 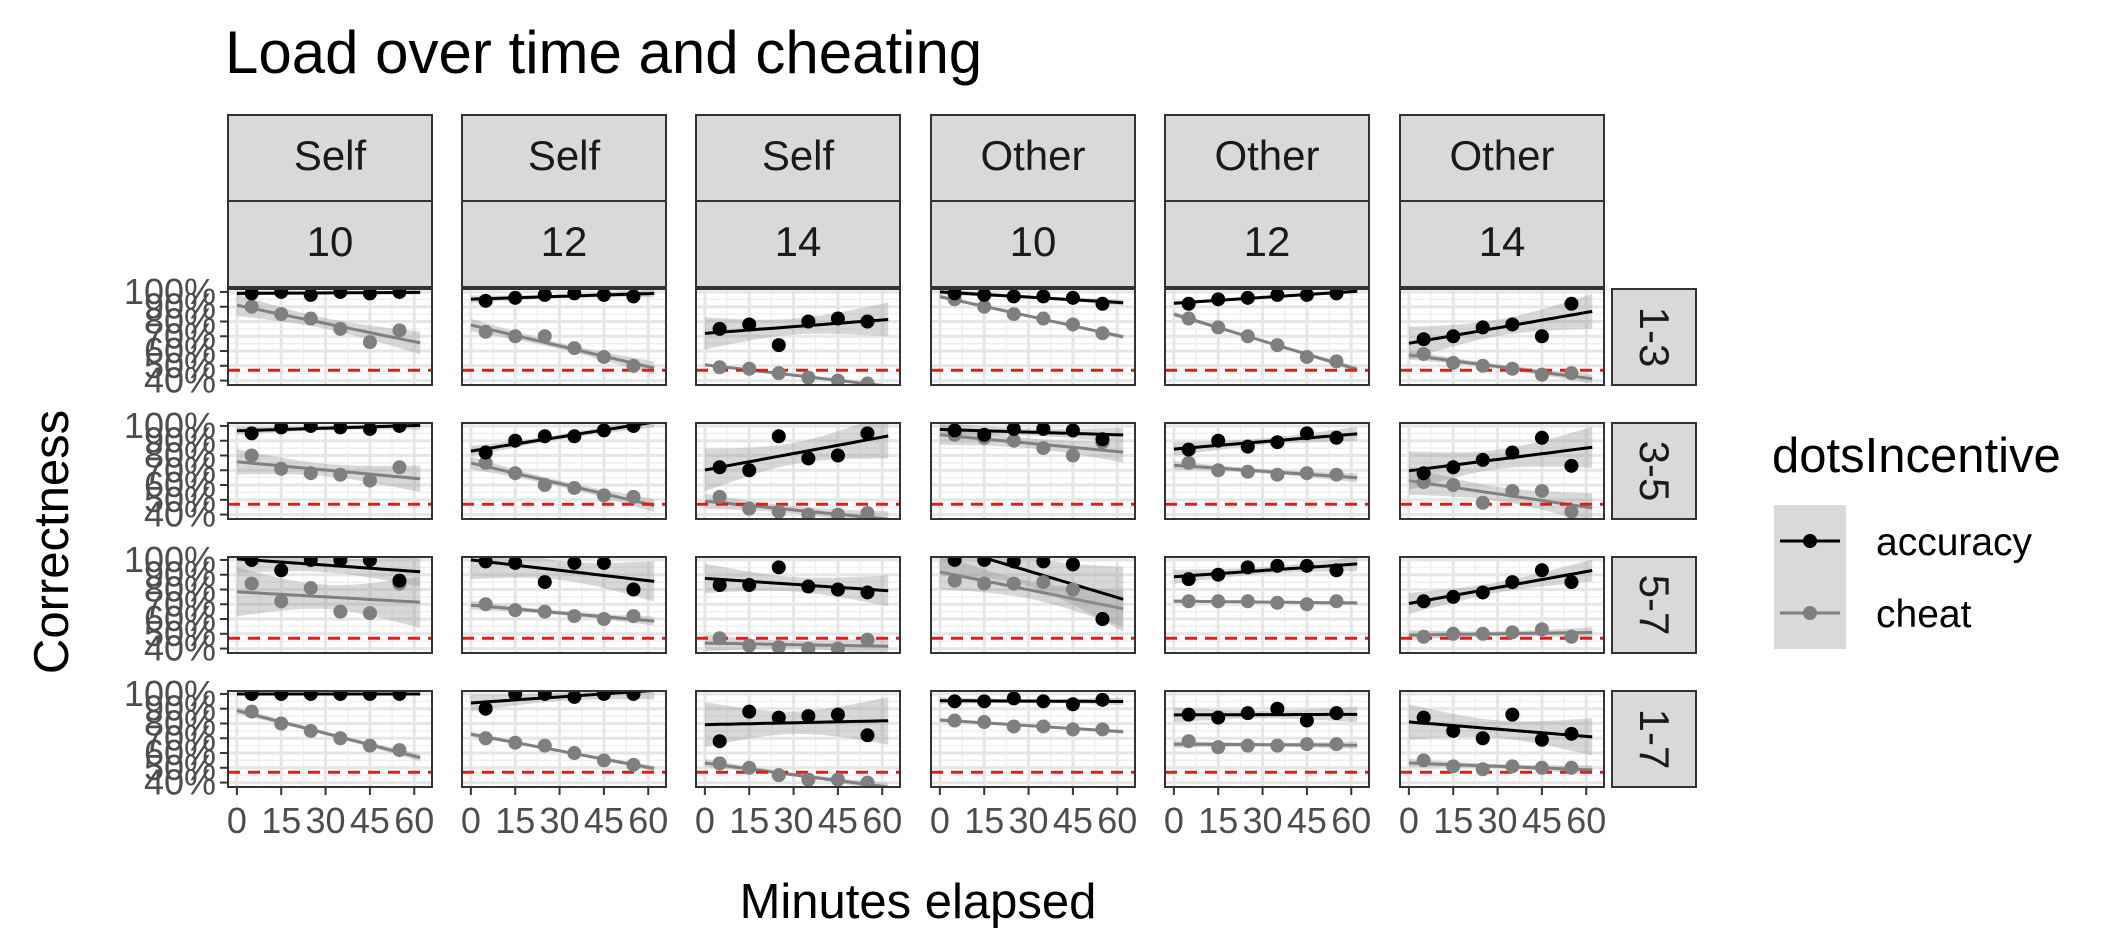 I want to click on facet-strip-label: Self, so click(x=330, y=155).